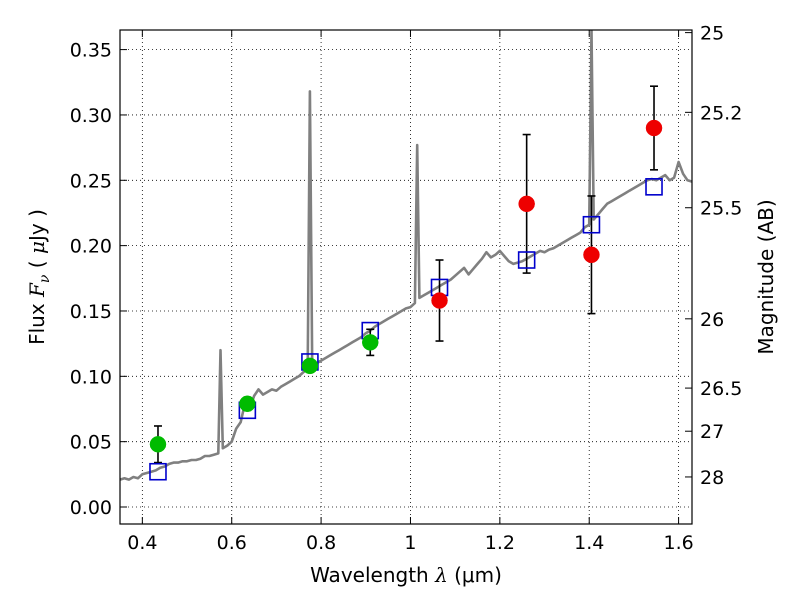  I want to click on y2-tick-label: 26, so click(712, 320).